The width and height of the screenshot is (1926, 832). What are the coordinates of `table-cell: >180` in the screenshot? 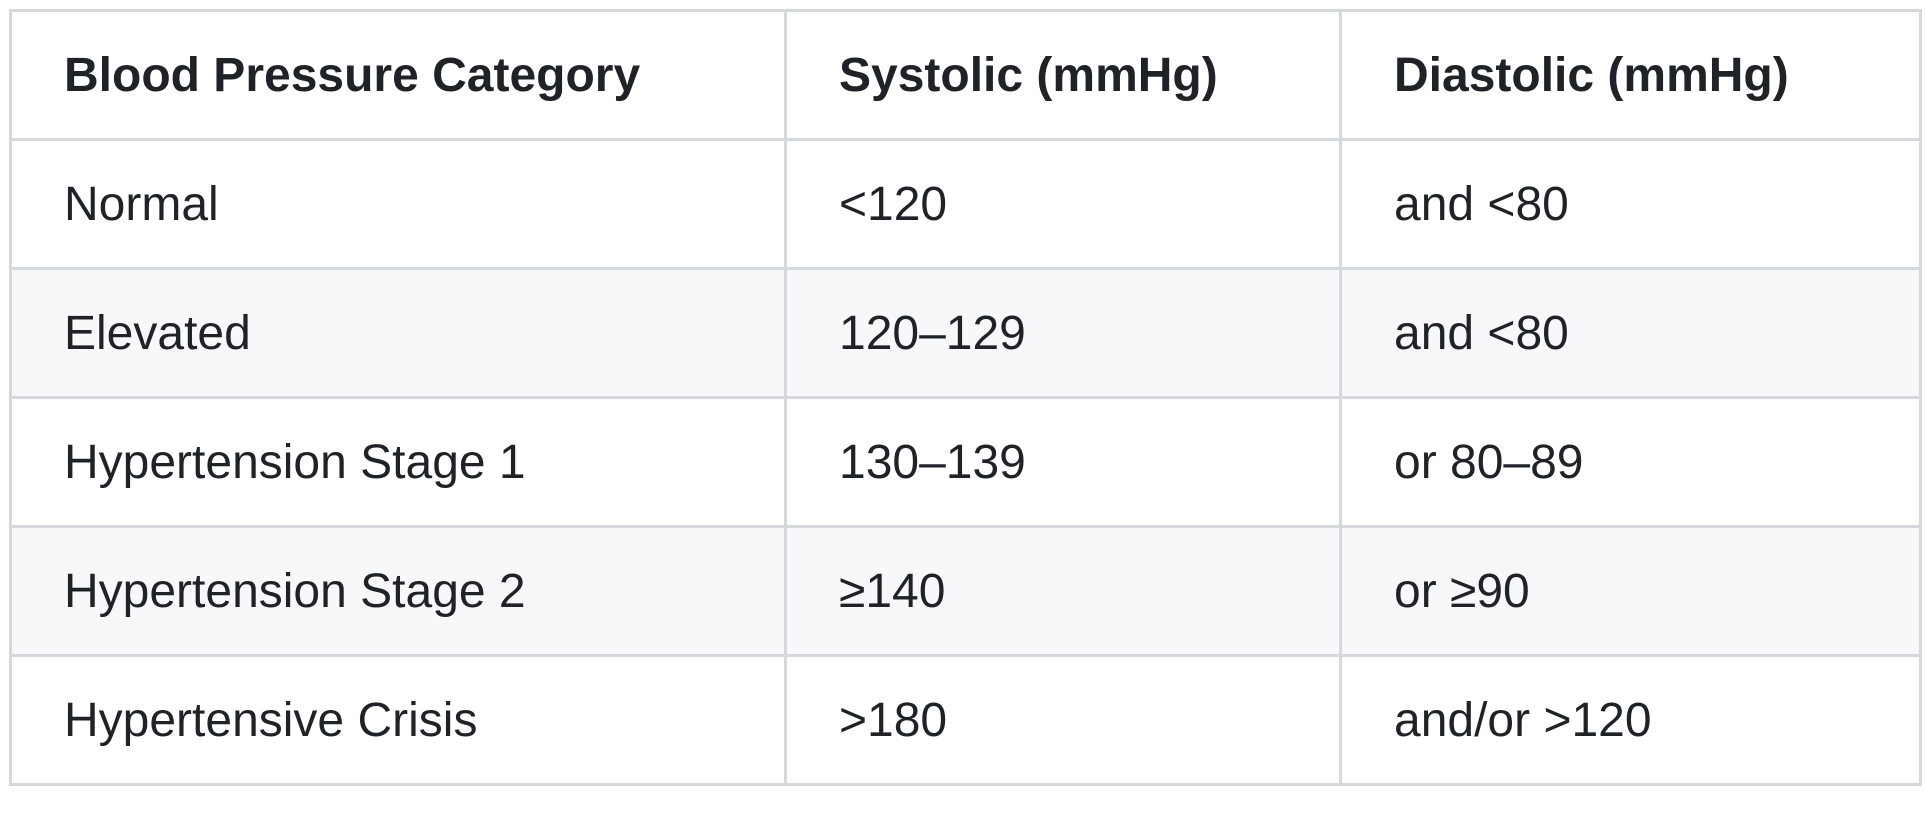 It's located at (1063, 720).